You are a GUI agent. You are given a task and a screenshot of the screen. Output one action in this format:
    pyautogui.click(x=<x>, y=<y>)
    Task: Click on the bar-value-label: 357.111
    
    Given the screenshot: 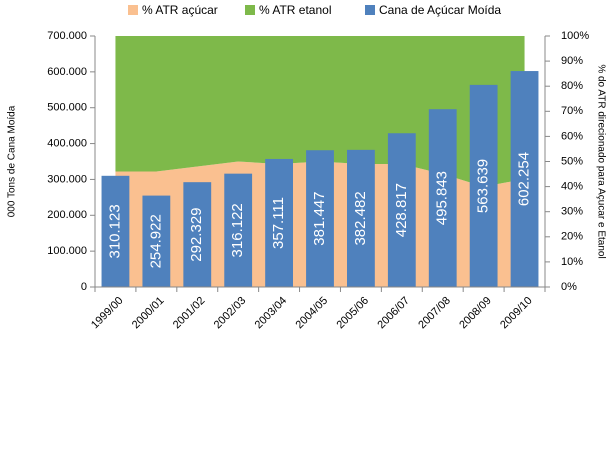 What is the action you would take?
    pyautogui.click(x=278, y=223)
    